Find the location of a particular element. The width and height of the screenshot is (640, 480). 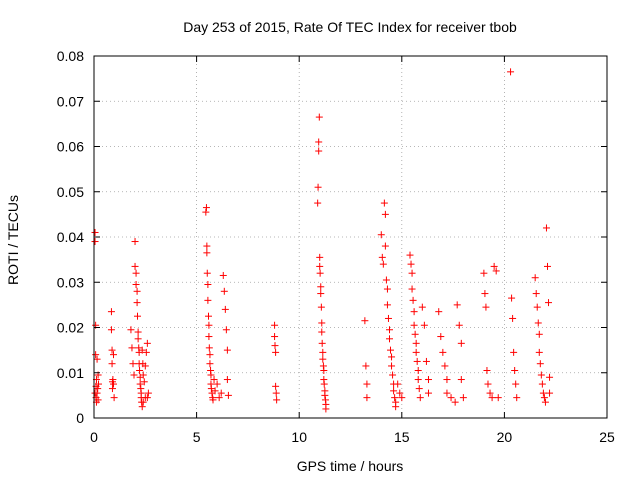

x-tick-label: 20 is located at coordinates (505, 437).